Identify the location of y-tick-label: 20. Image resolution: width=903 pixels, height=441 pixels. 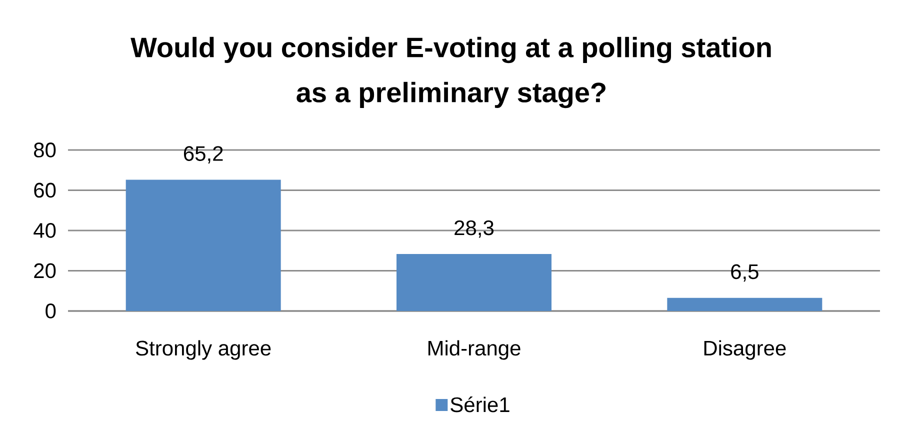
(45, 270).